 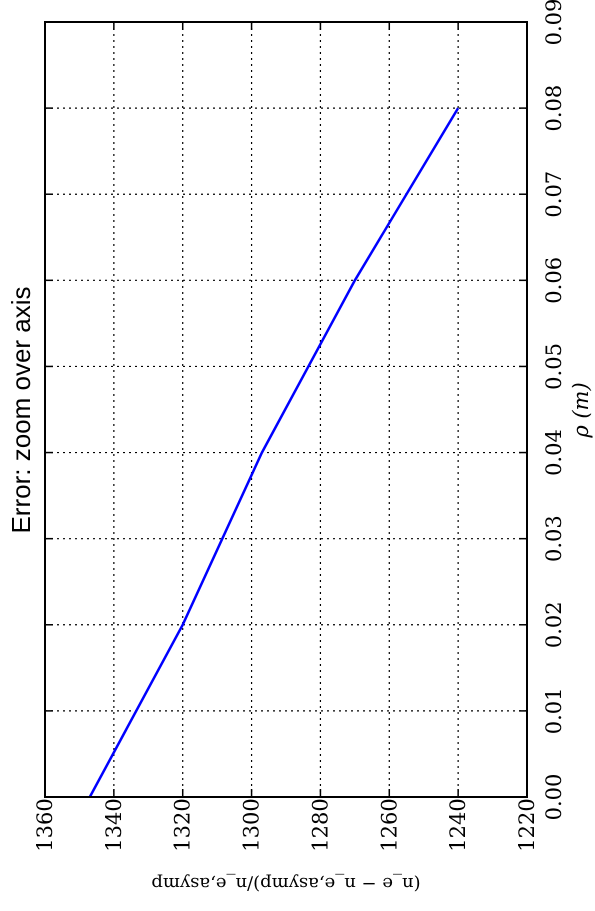 What do you see at coordinates (554, 452) in the screenshot?
I see `y-tick-label: 0.04` at bounding box center [554, 452].